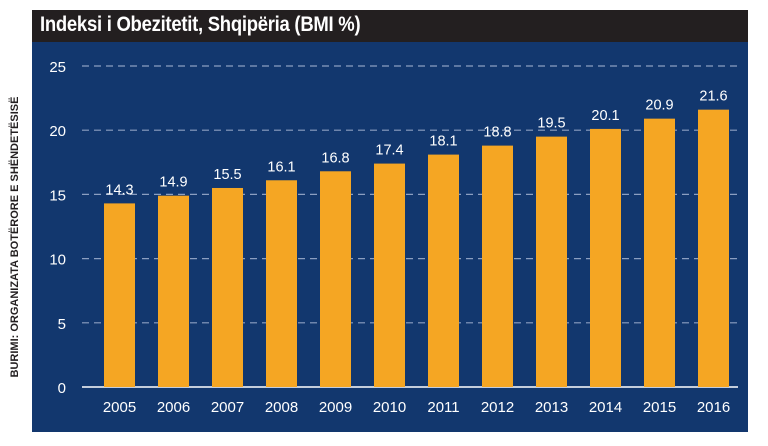  What do you see at coordinates (443, 407) in the screenshot?
I see `x-tick-label: 2011` at bounding box center [443, 407].